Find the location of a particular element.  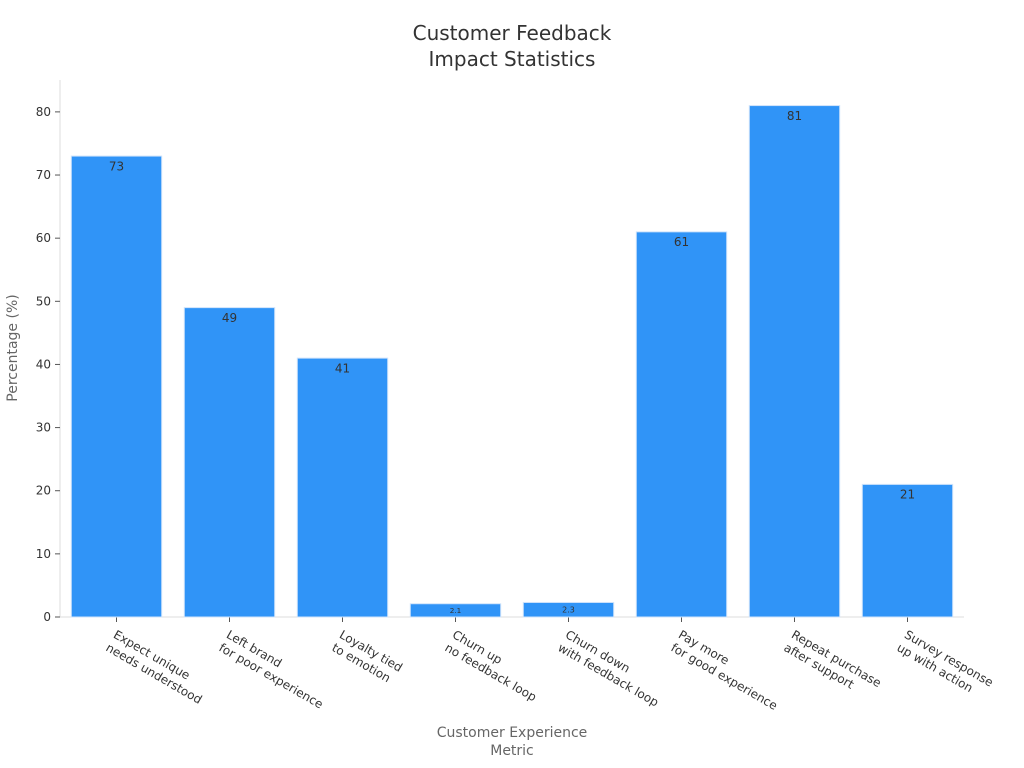

x-tick-label: Pay morefor good experience is located at coordinates (728, 669).